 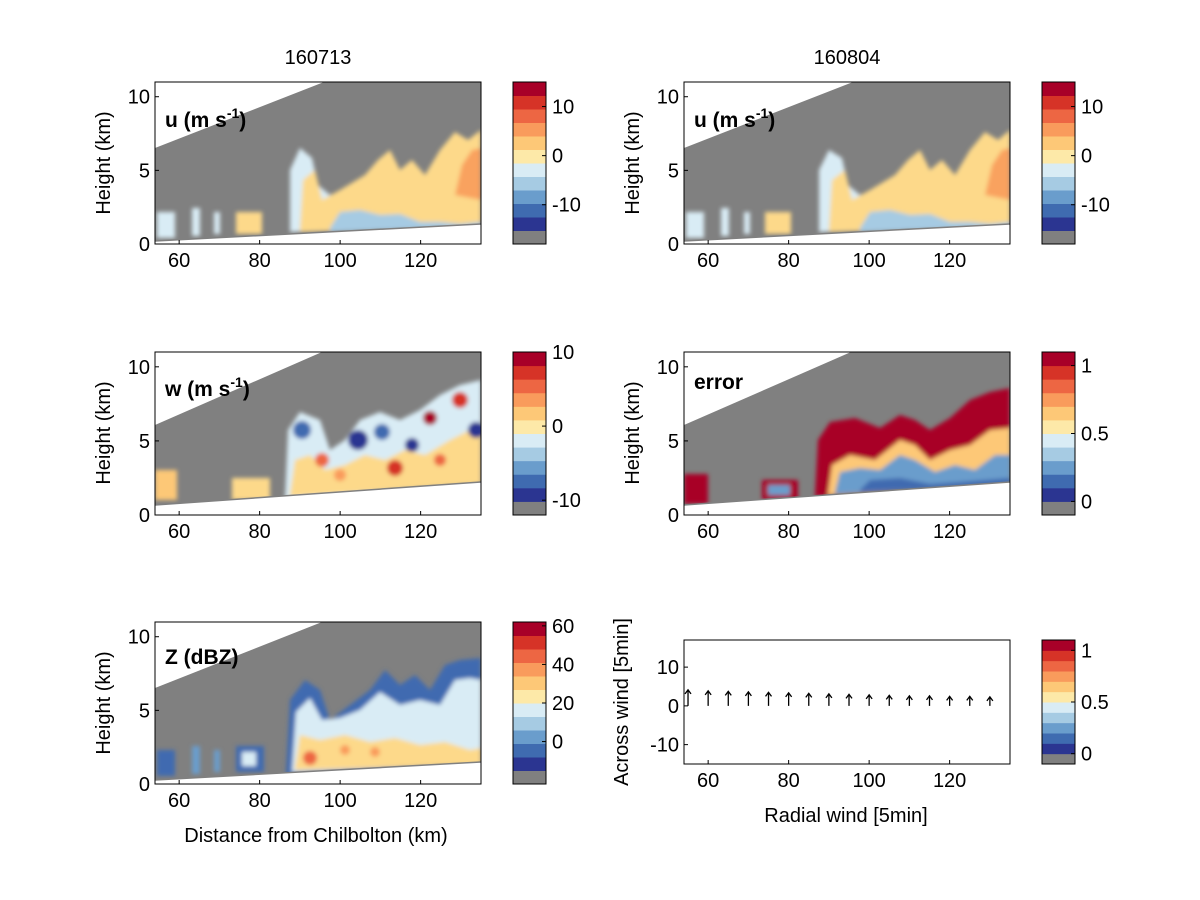 I want to click on panel-annotation: w (m s-1), so click(x=207, y=387).